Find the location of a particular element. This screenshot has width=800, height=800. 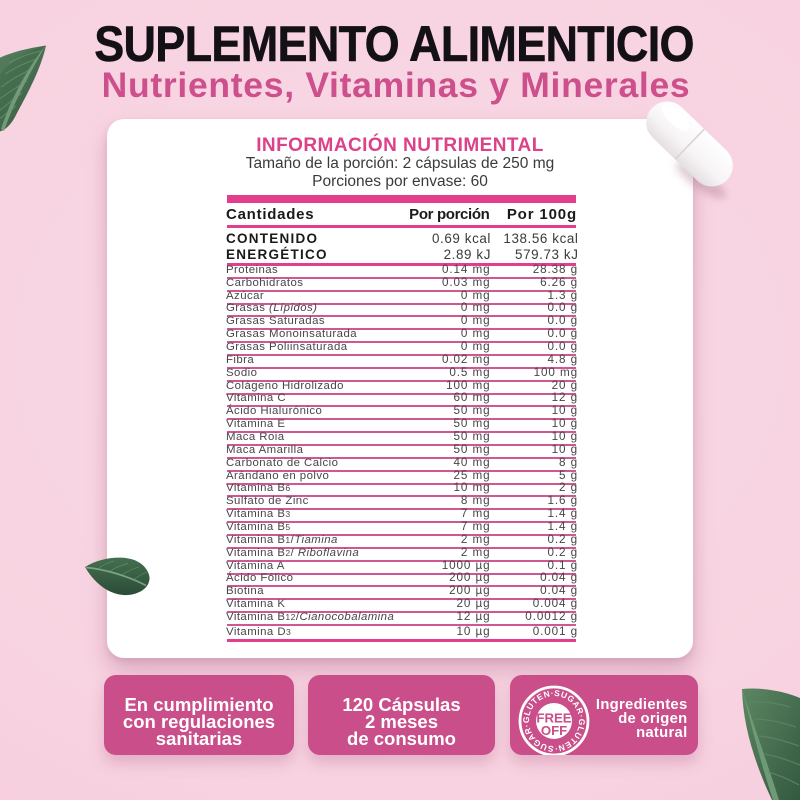

svg-text: OFF is located at coordinates (554, 730).